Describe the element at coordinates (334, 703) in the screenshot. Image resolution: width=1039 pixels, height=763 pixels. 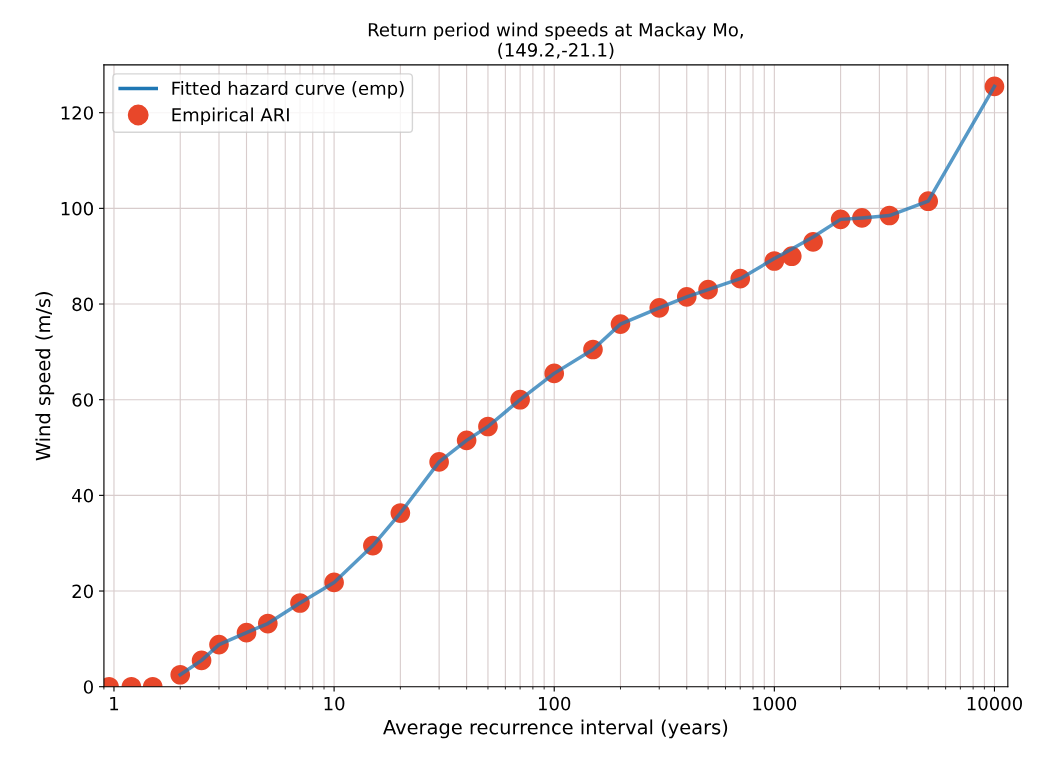
I see `x-tick-label: 10` at that location.